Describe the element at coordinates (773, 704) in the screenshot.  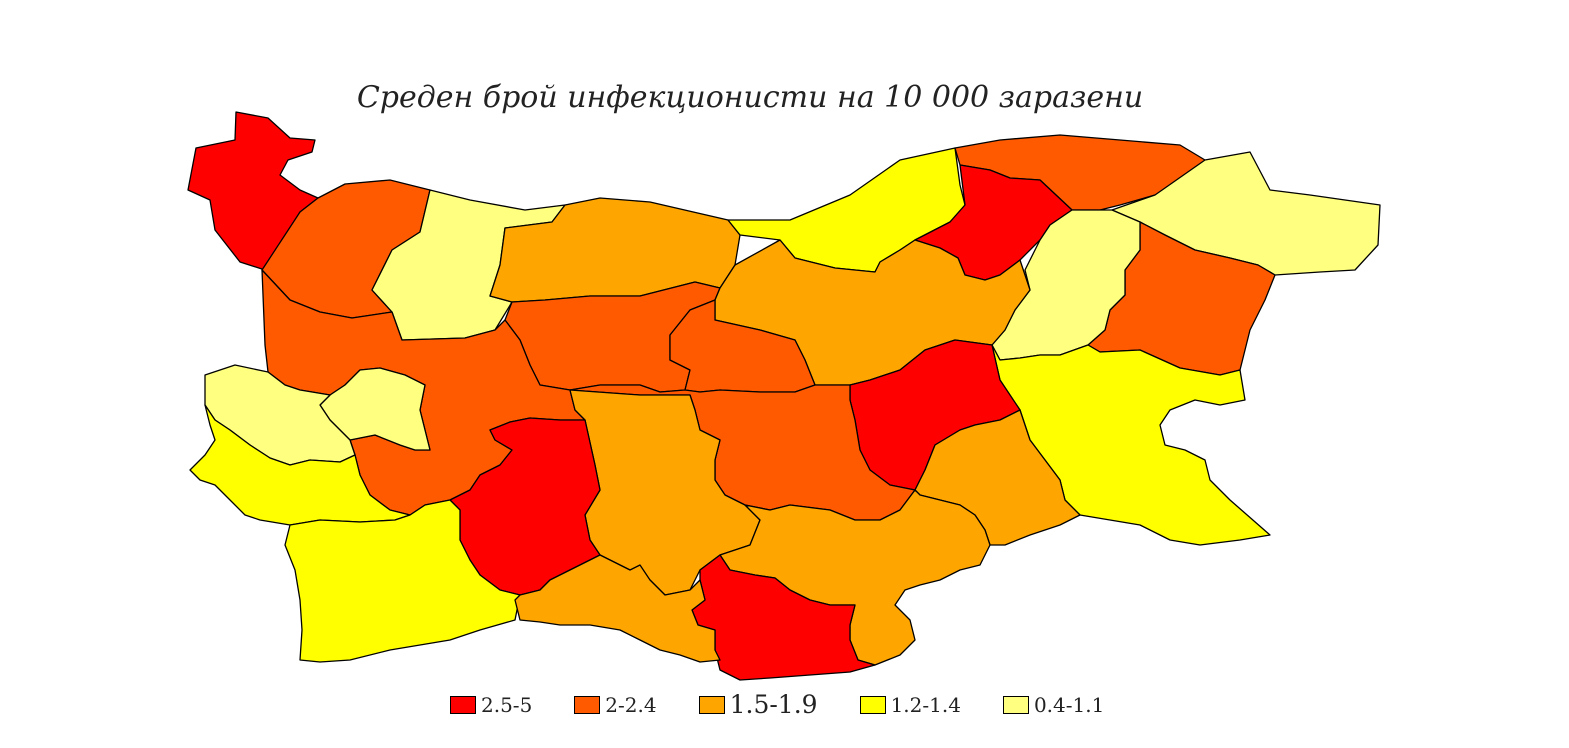
I see `legend-label: 1.5-1.9` at that location.